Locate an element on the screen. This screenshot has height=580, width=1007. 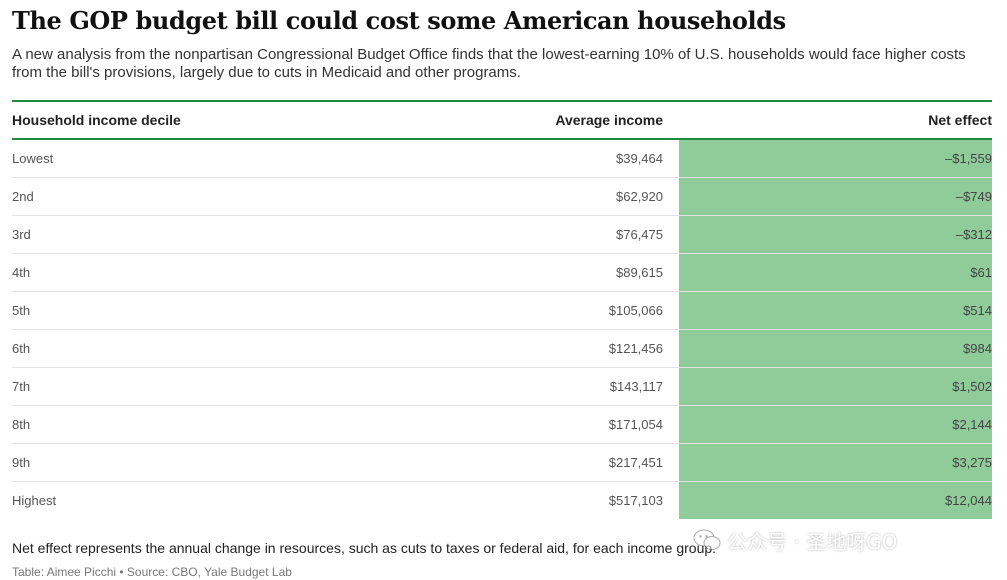
net-effect-cell: $61 is located at coordinates (835, 272).